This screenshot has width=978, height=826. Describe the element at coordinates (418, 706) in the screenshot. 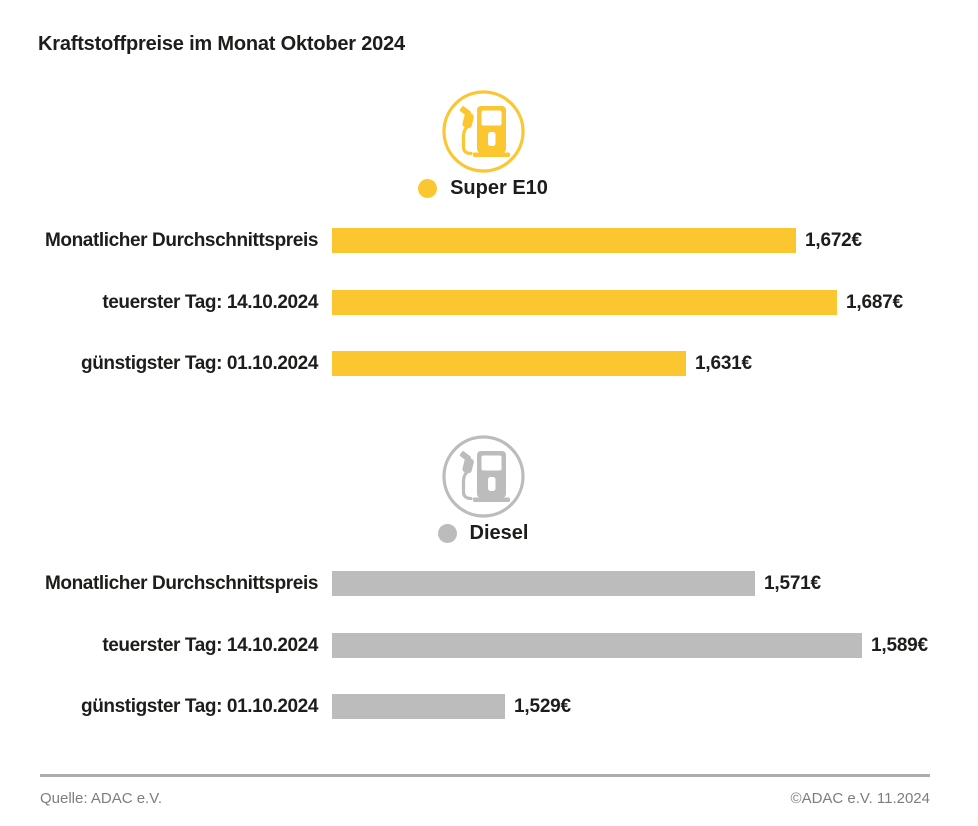

I see `bar-diesel-guenstigster-tag` at that location.